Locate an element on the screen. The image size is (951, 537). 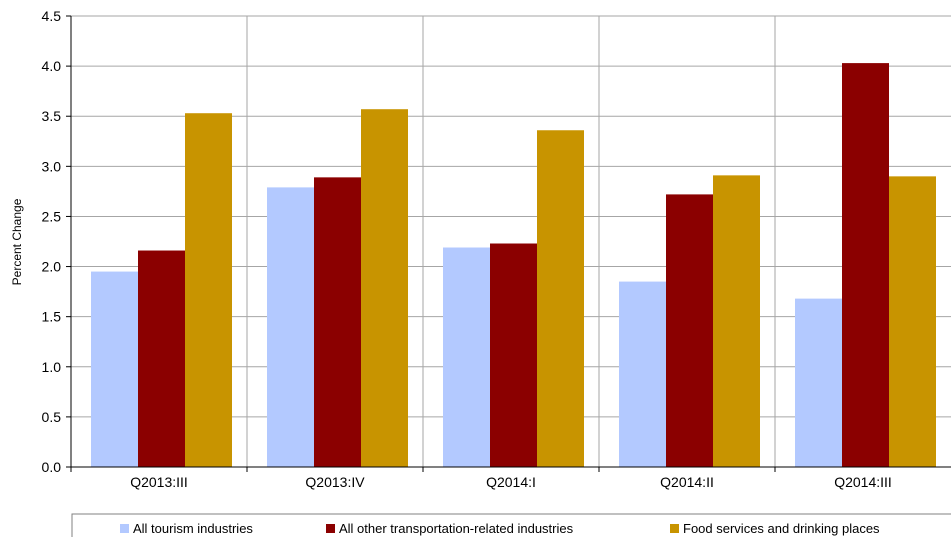
legend-box is located at coordinates (511, 525).